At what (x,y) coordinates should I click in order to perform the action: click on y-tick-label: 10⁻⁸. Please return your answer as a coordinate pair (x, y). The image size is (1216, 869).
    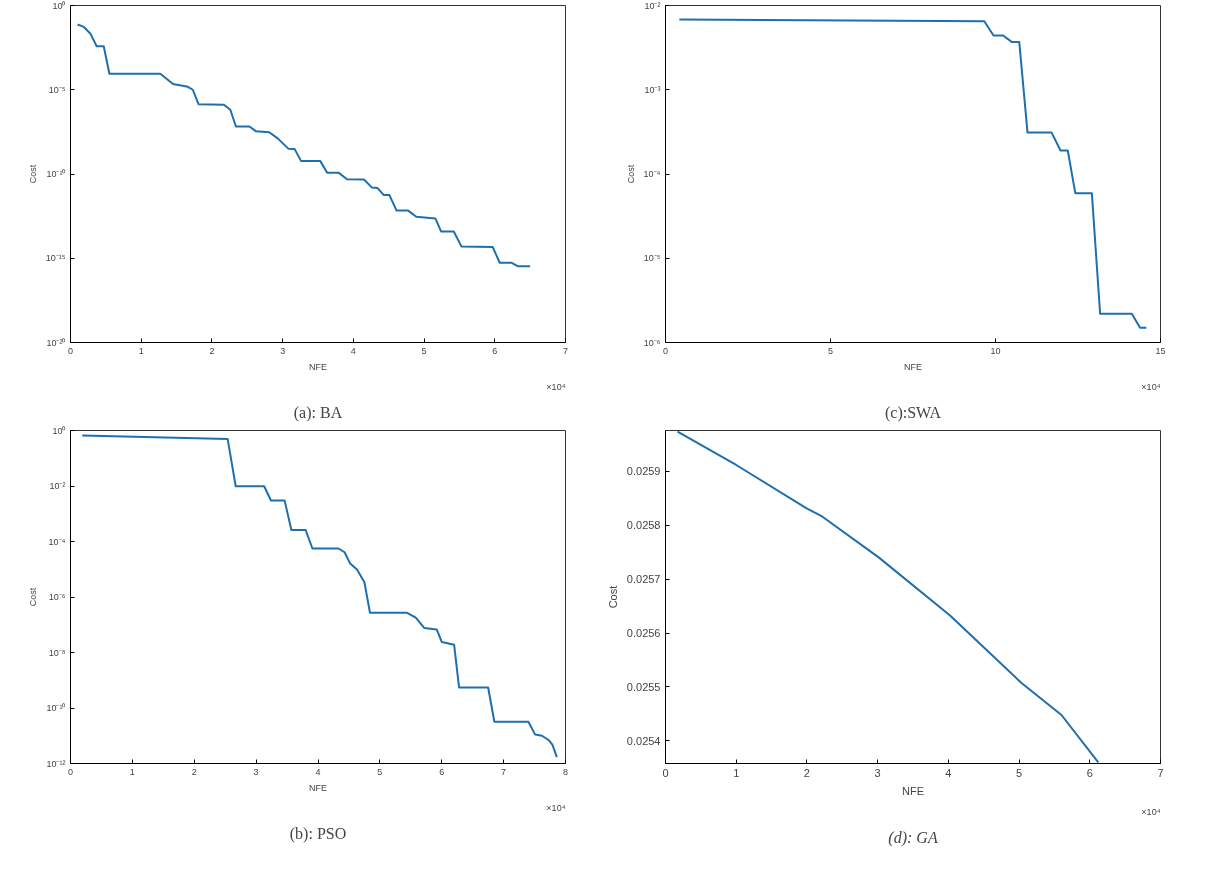
    Looking at the image, I should click on (57, 652).